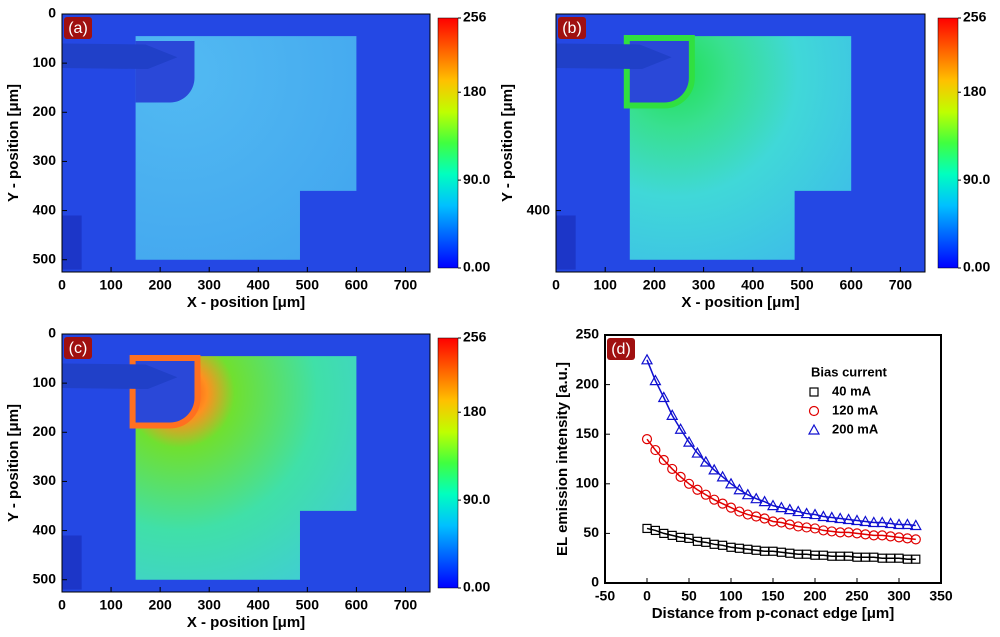  What do you see at coordinates (246, 148) in the screenshot?
I see `device` at bounding box center [246, 148].